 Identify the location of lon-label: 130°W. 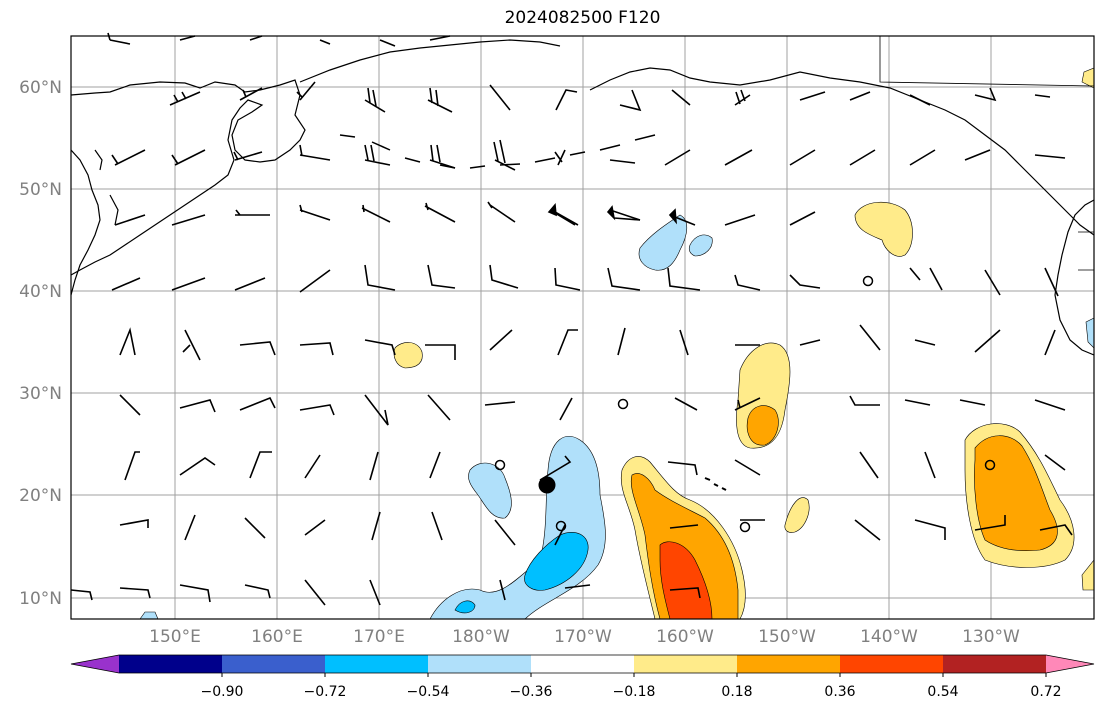
(991, 637).